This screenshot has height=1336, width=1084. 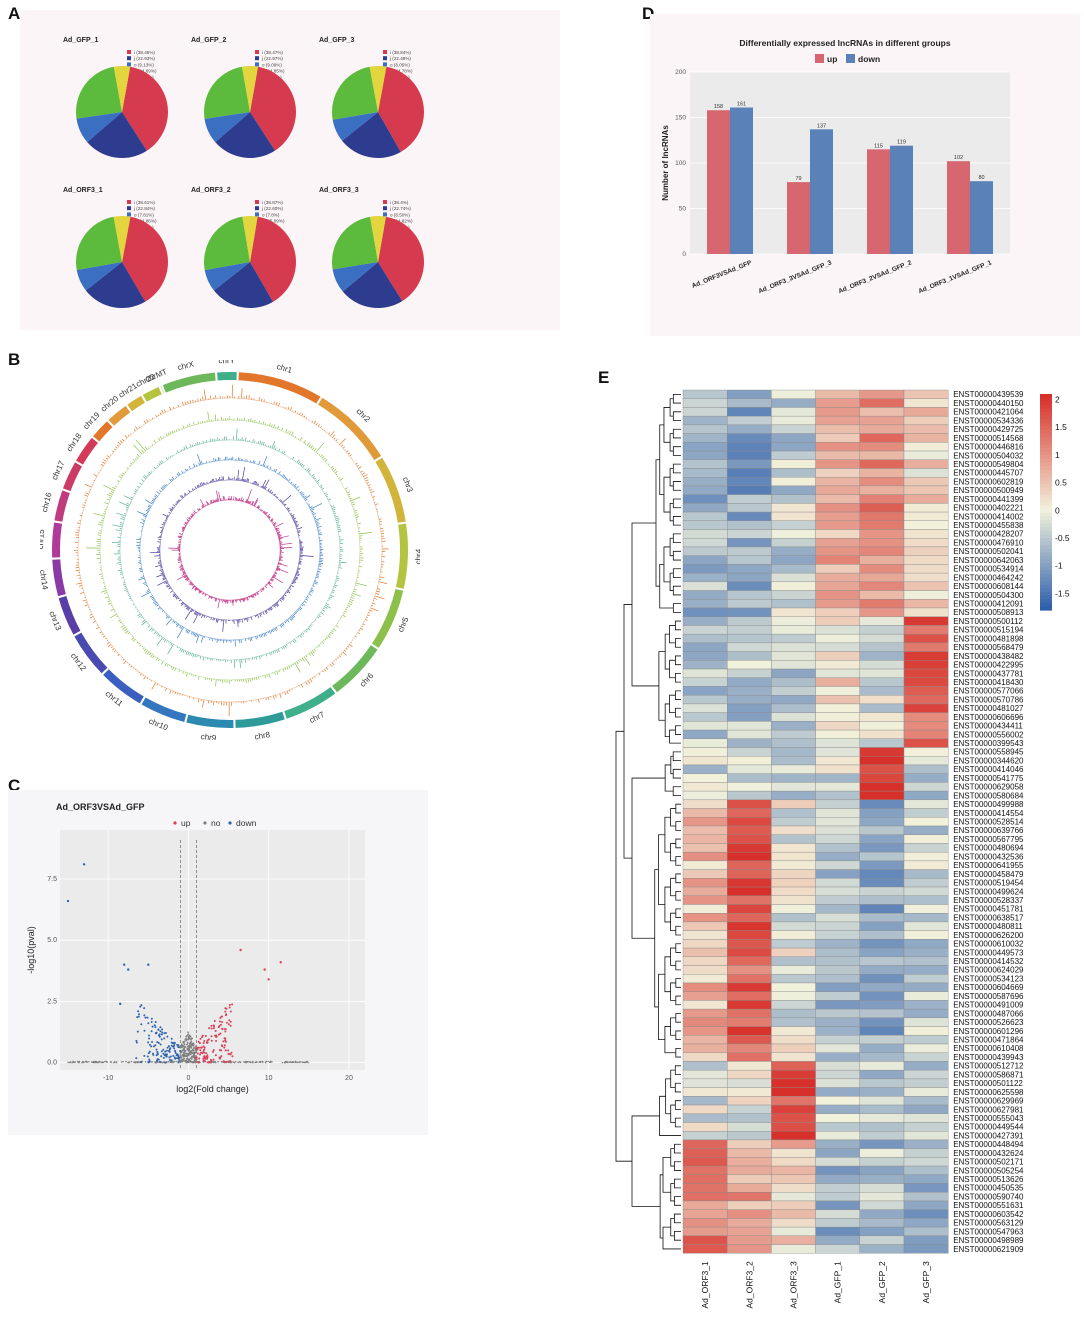 I want to click on panel-letter-a: A, so click(x=14, y=13).